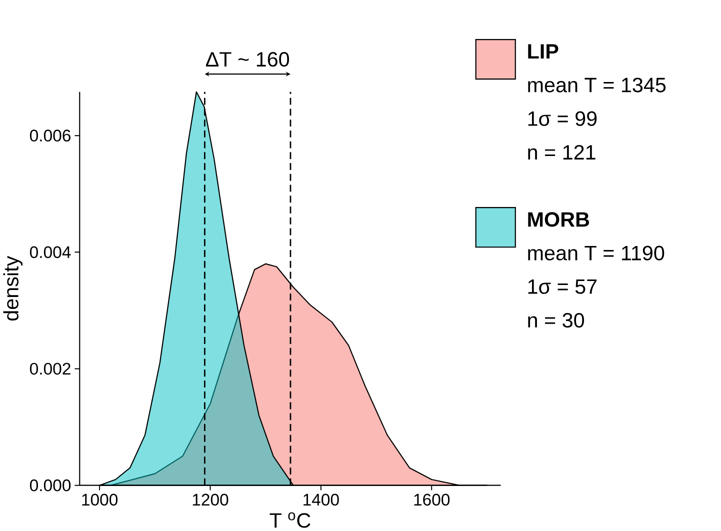  I want to click on x-axis-title: T $^{o}$C, so click(290, 520).